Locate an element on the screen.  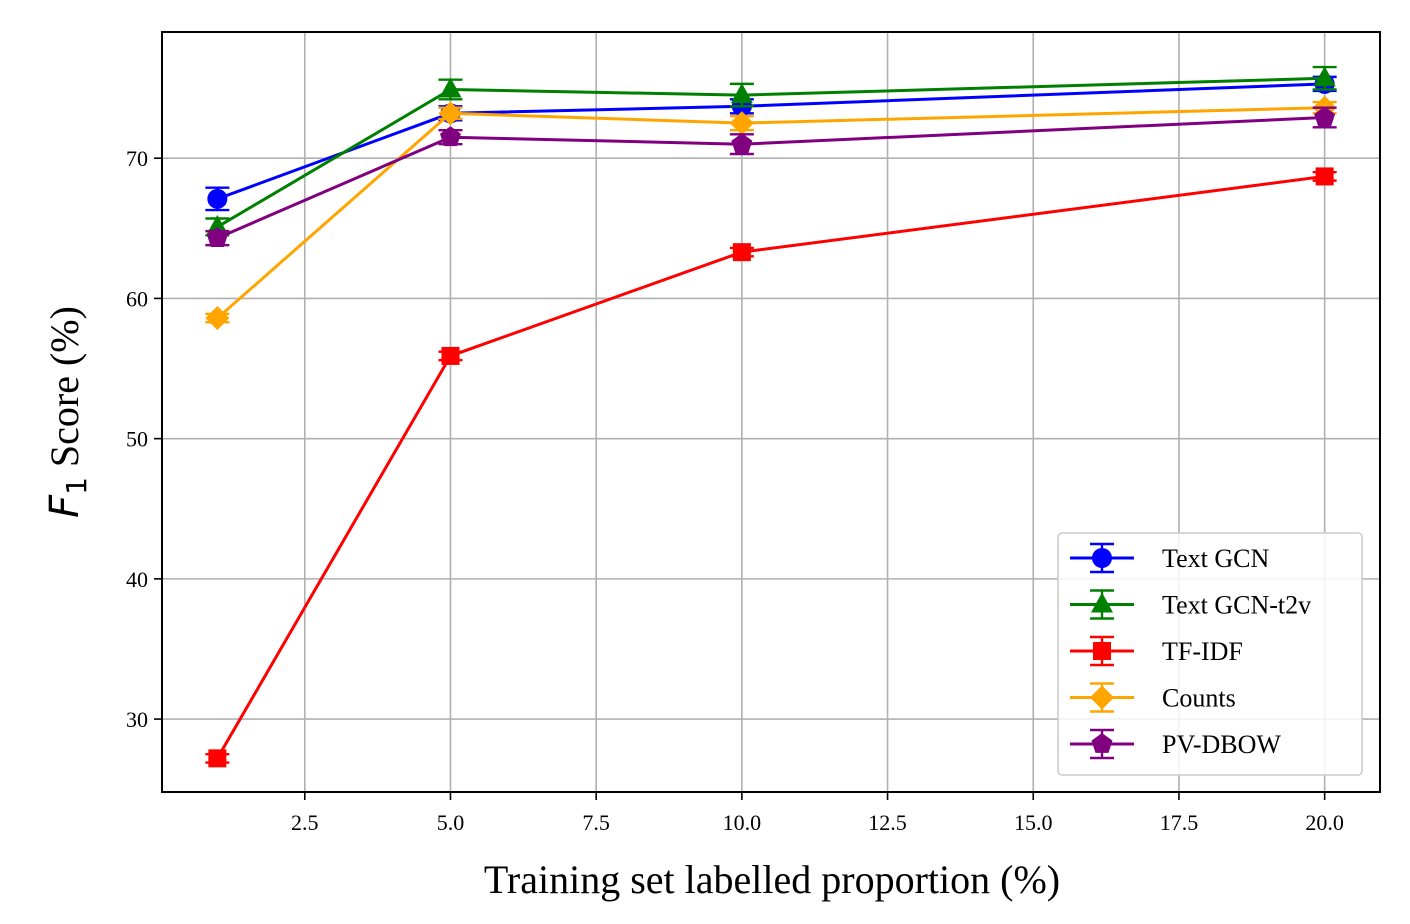
y-axis-title: F1 Score (%) is located at coordinates (67, 412).